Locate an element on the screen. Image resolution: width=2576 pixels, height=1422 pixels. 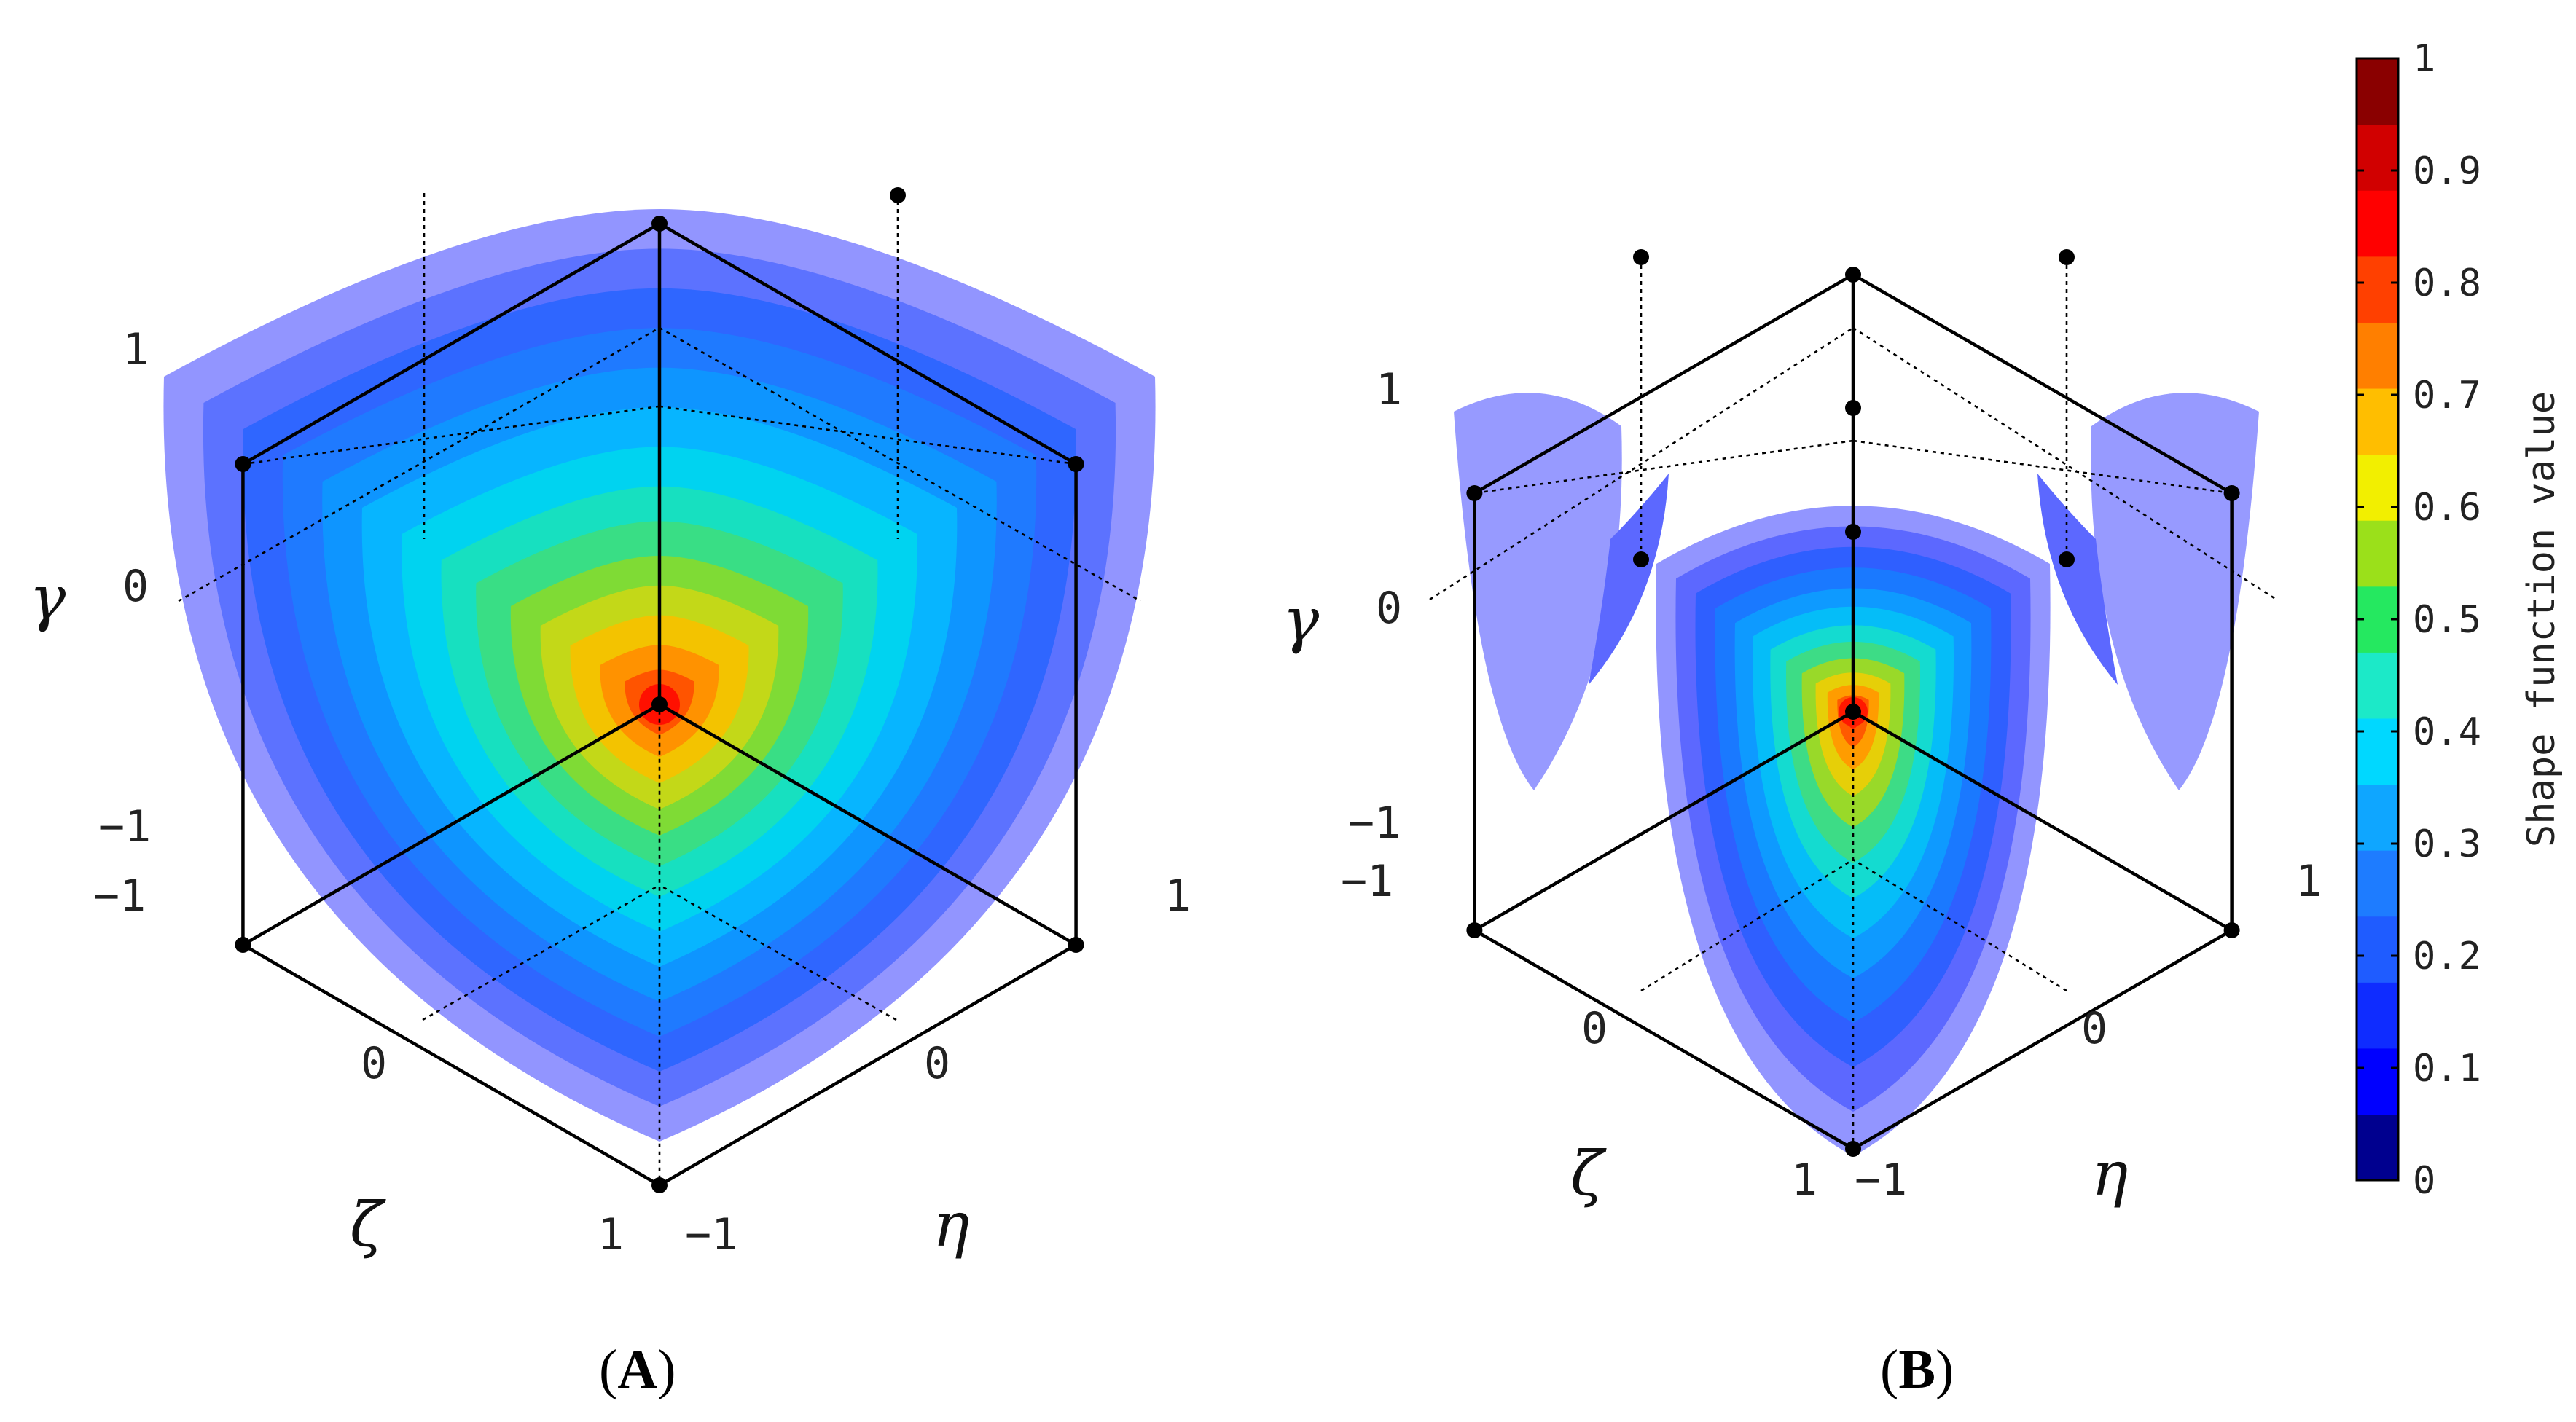
panel-b-eta-tick-neg1: −1 is located at coordinates (1881, 1180).